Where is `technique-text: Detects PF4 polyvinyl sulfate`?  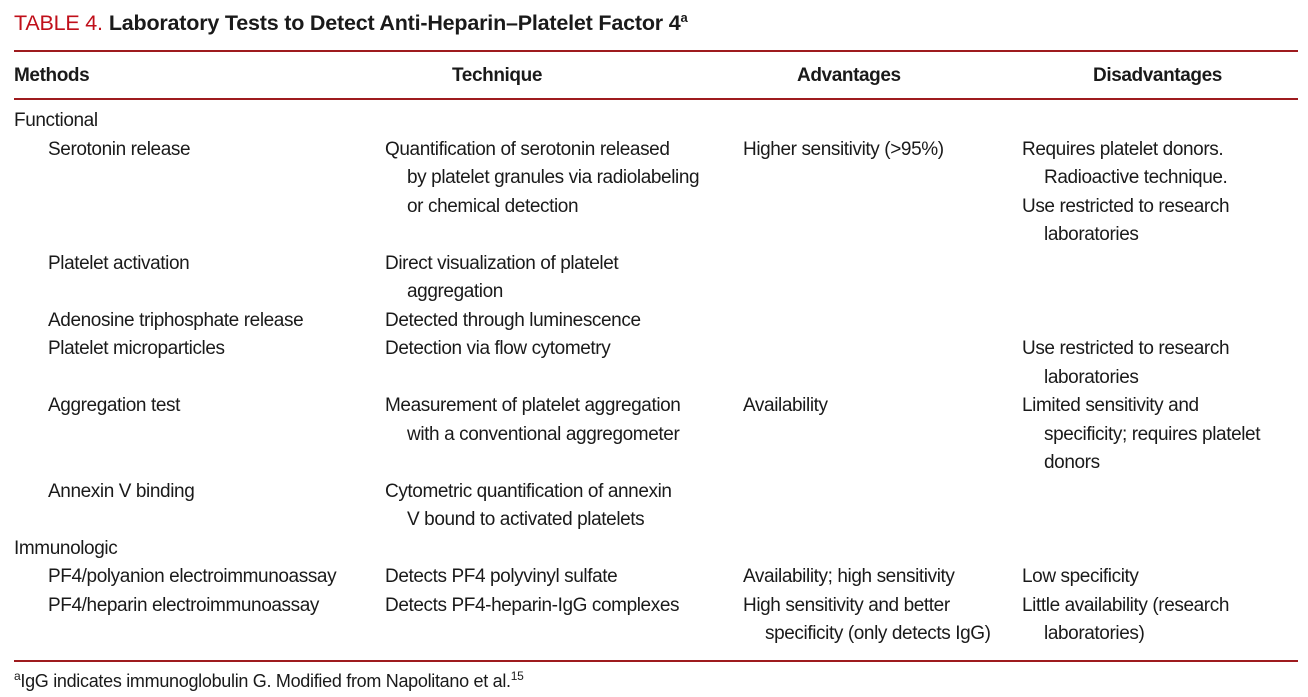
technique-text: Detects PF4 polyvinyl sulfate is located at coordinates (501, 576).